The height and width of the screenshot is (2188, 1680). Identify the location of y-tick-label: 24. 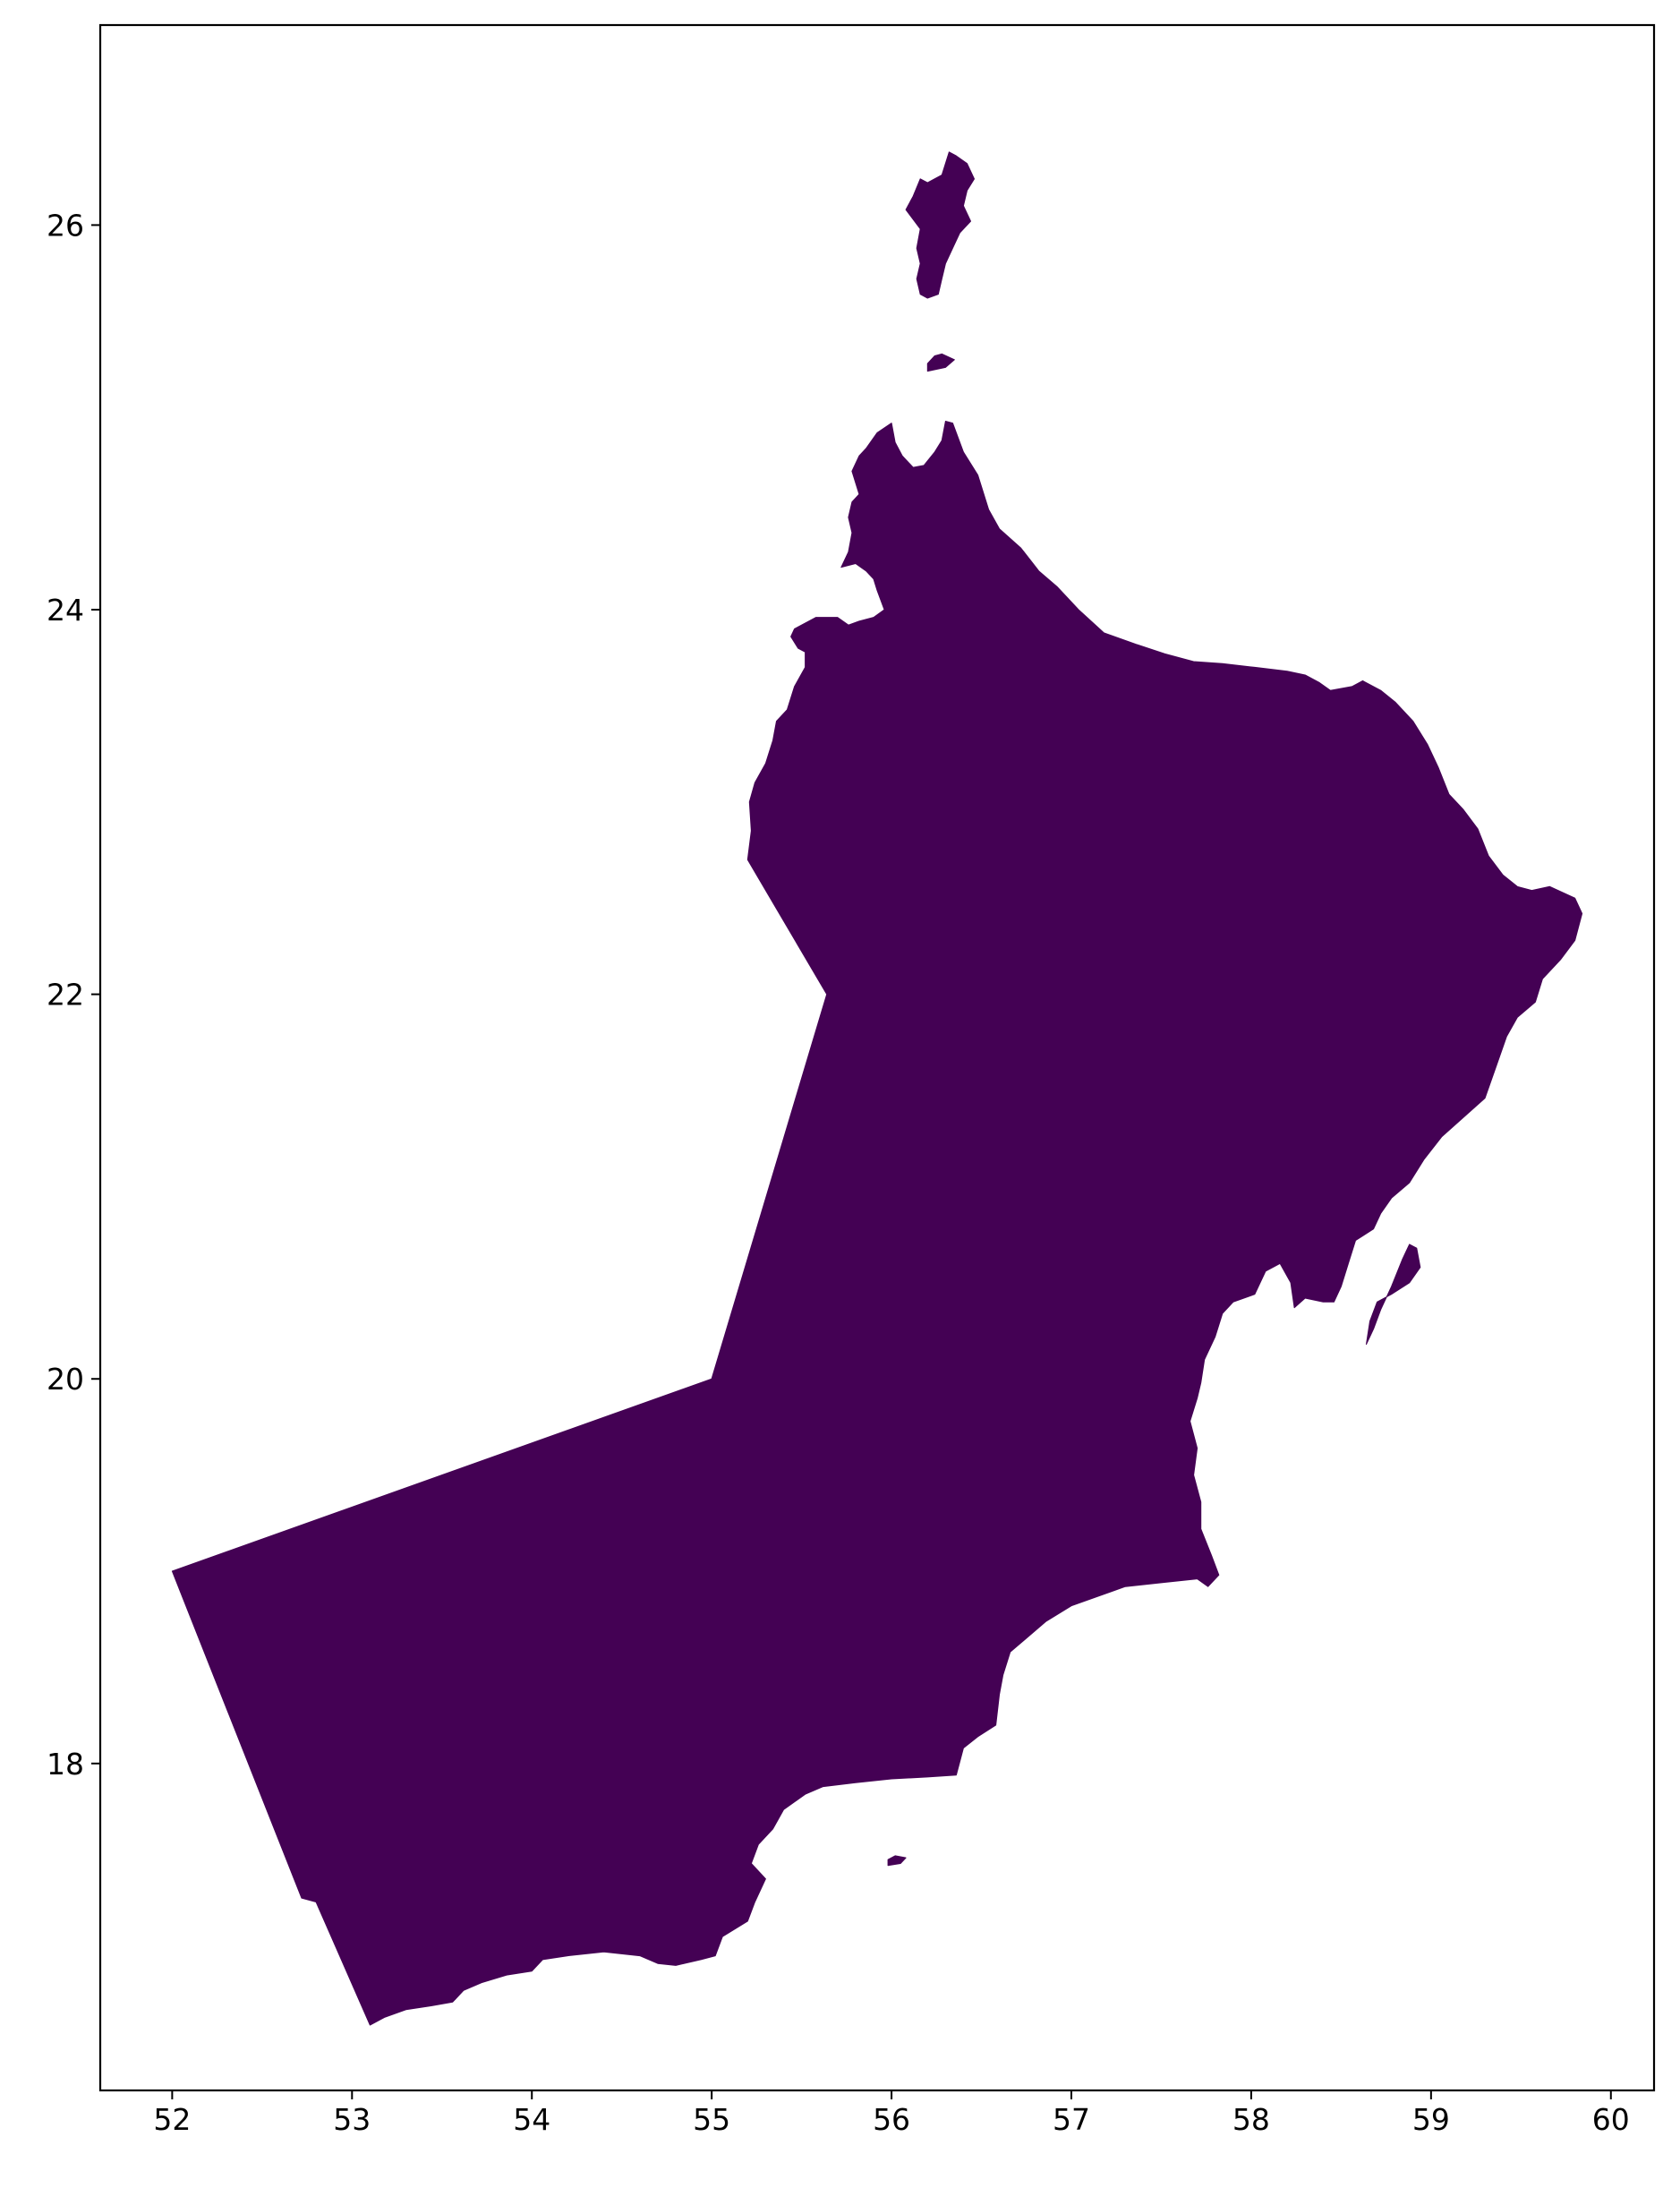
(65, 611).